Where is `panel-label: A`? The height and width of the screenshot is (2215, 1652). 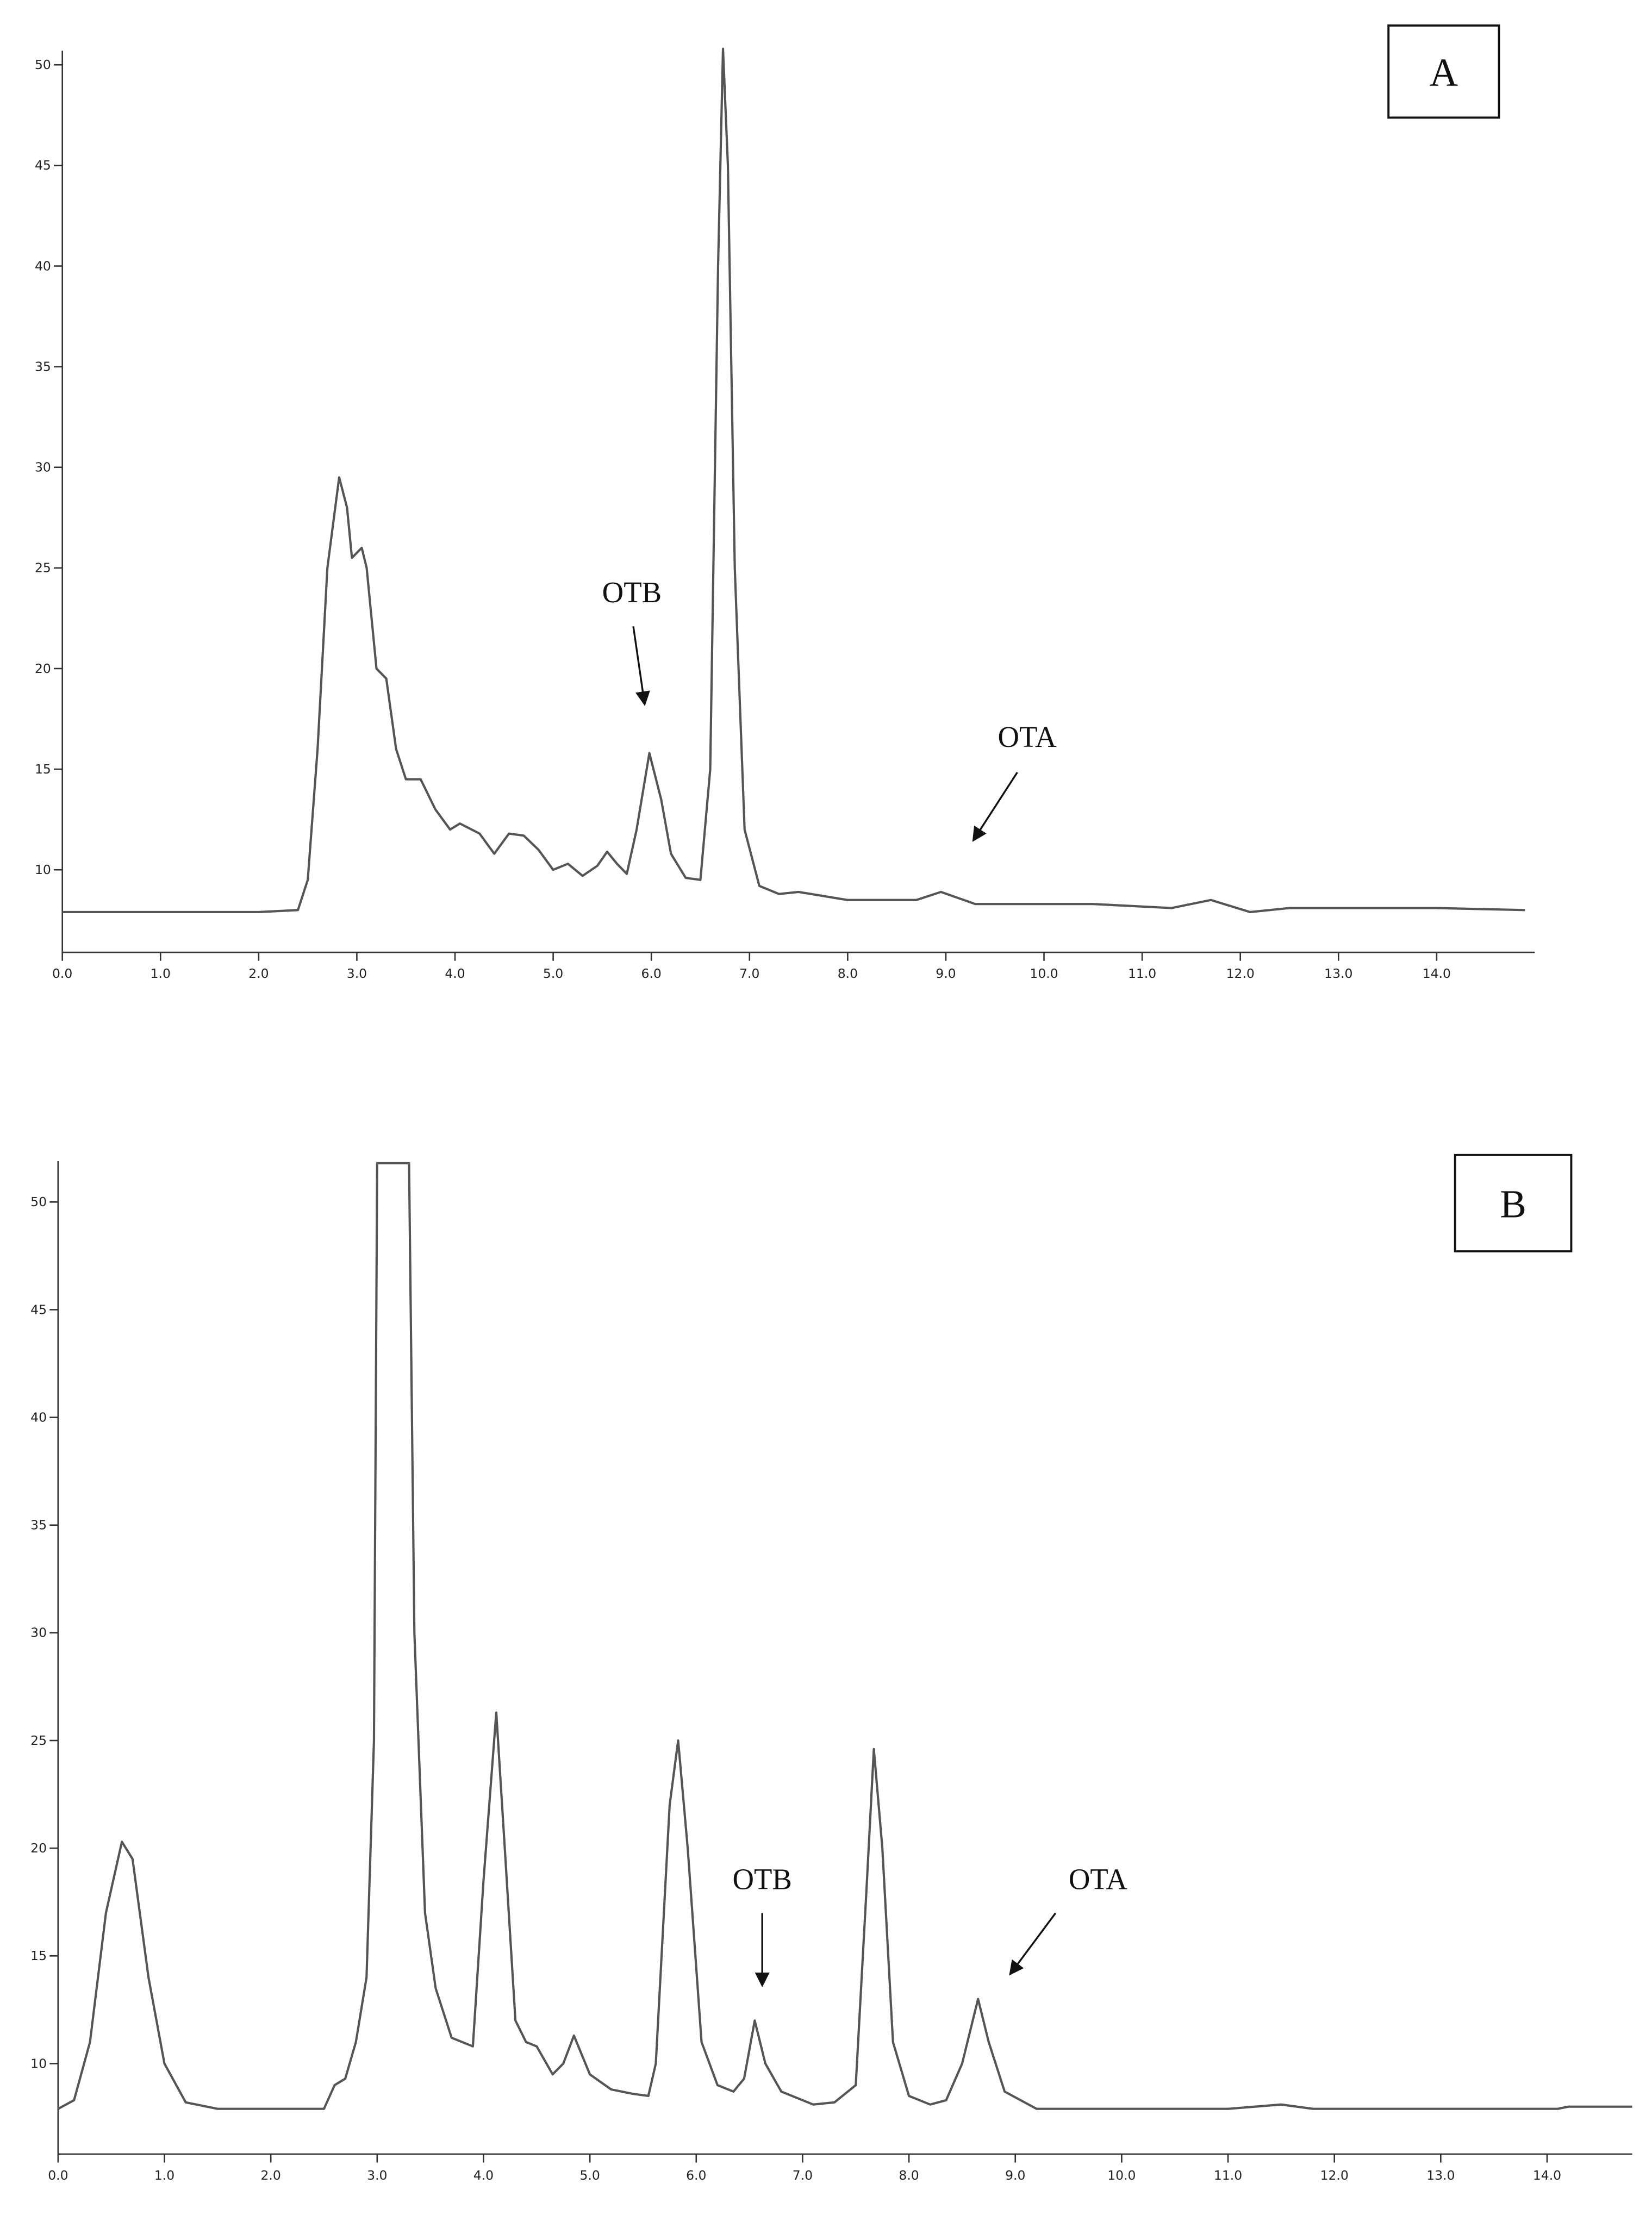
panel-label: A is located at coordinates (1444, 73).